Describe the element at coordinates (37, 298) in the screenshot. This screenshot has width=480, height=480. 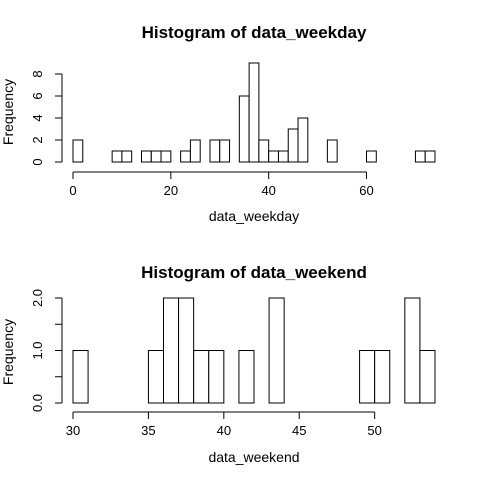
I see `y-tick-label: 2.0` at that location.